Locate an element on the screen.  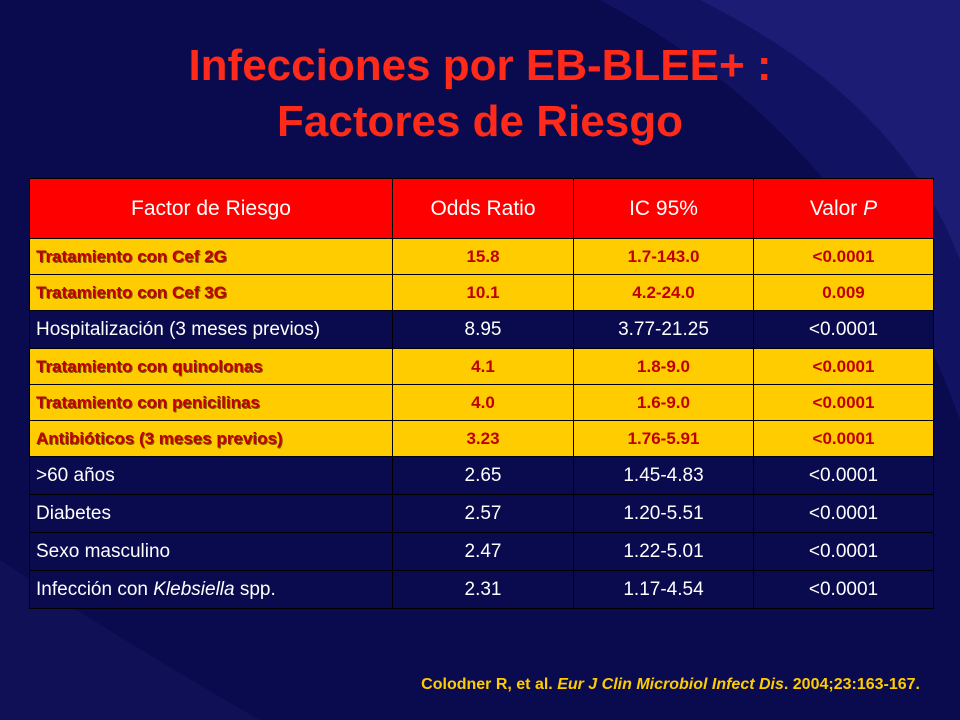
header-ic-95: IC 95% is located at coordinates (663, 208).